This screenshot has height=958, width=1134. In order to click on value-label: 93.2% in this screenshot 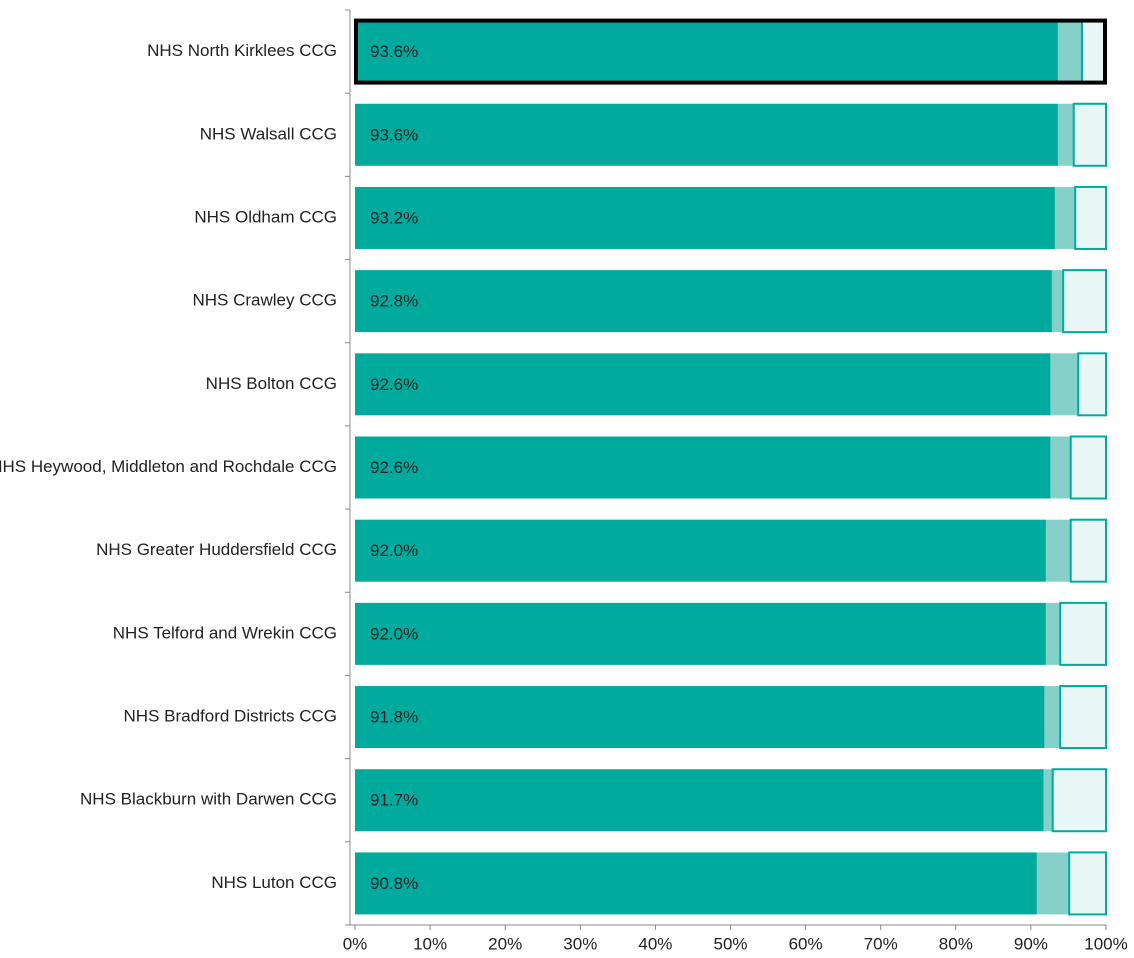, I will do `click(394, 217)`.